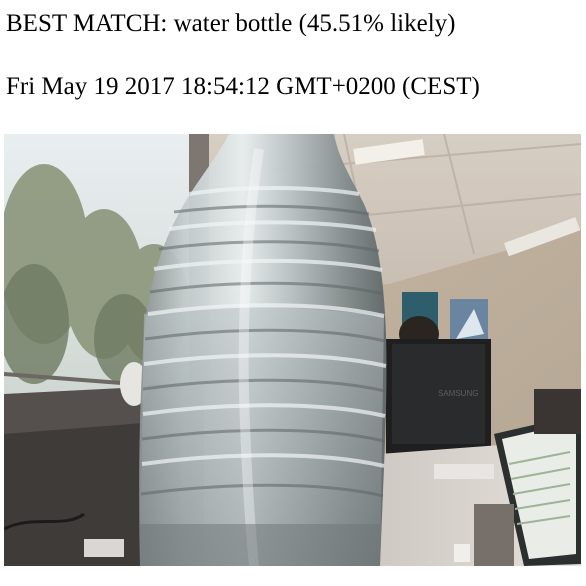 The width and height of the screenshot is (586, 586). Describe the element at coordinates (231, 23) in the screenshot. I see `best-match-label: BEST MATCH: water bottle (45.51% likely)` at that location.